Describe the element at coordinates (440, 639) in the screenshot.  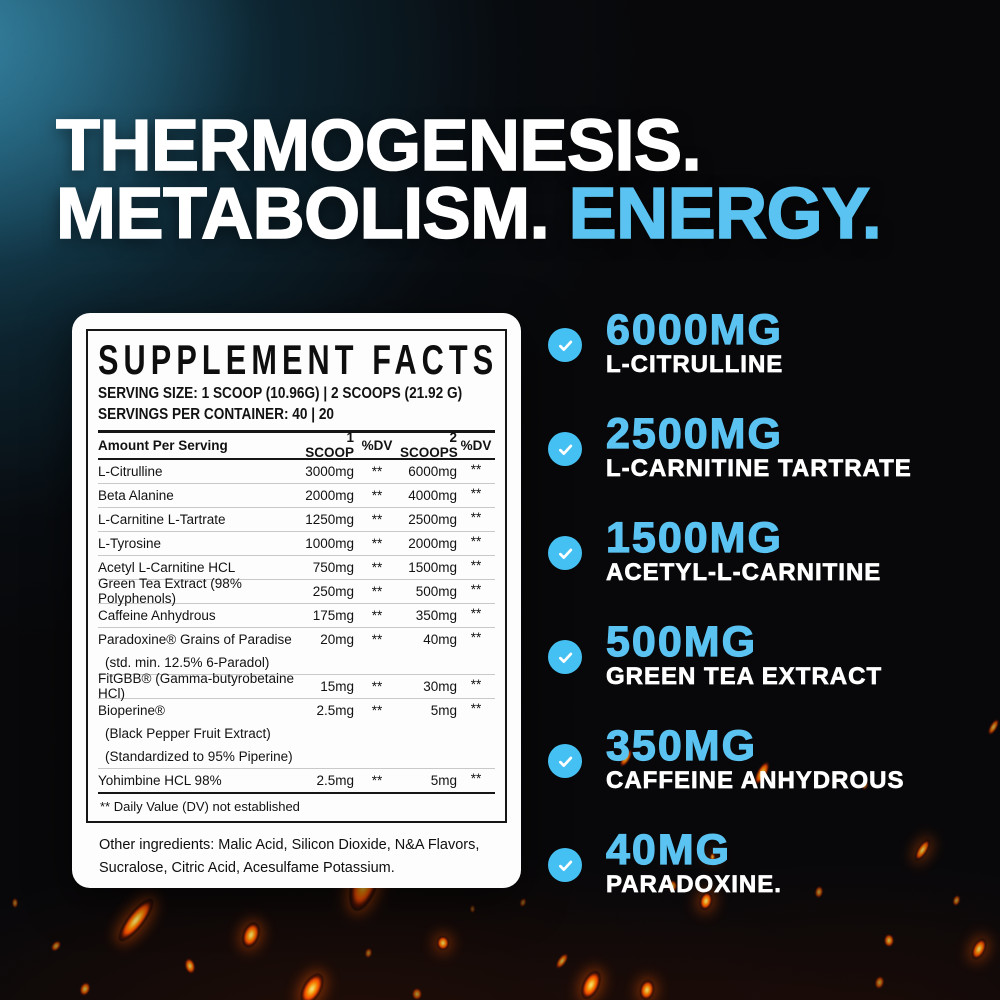
I see `amount-2-scoops: 40mg` at that location.